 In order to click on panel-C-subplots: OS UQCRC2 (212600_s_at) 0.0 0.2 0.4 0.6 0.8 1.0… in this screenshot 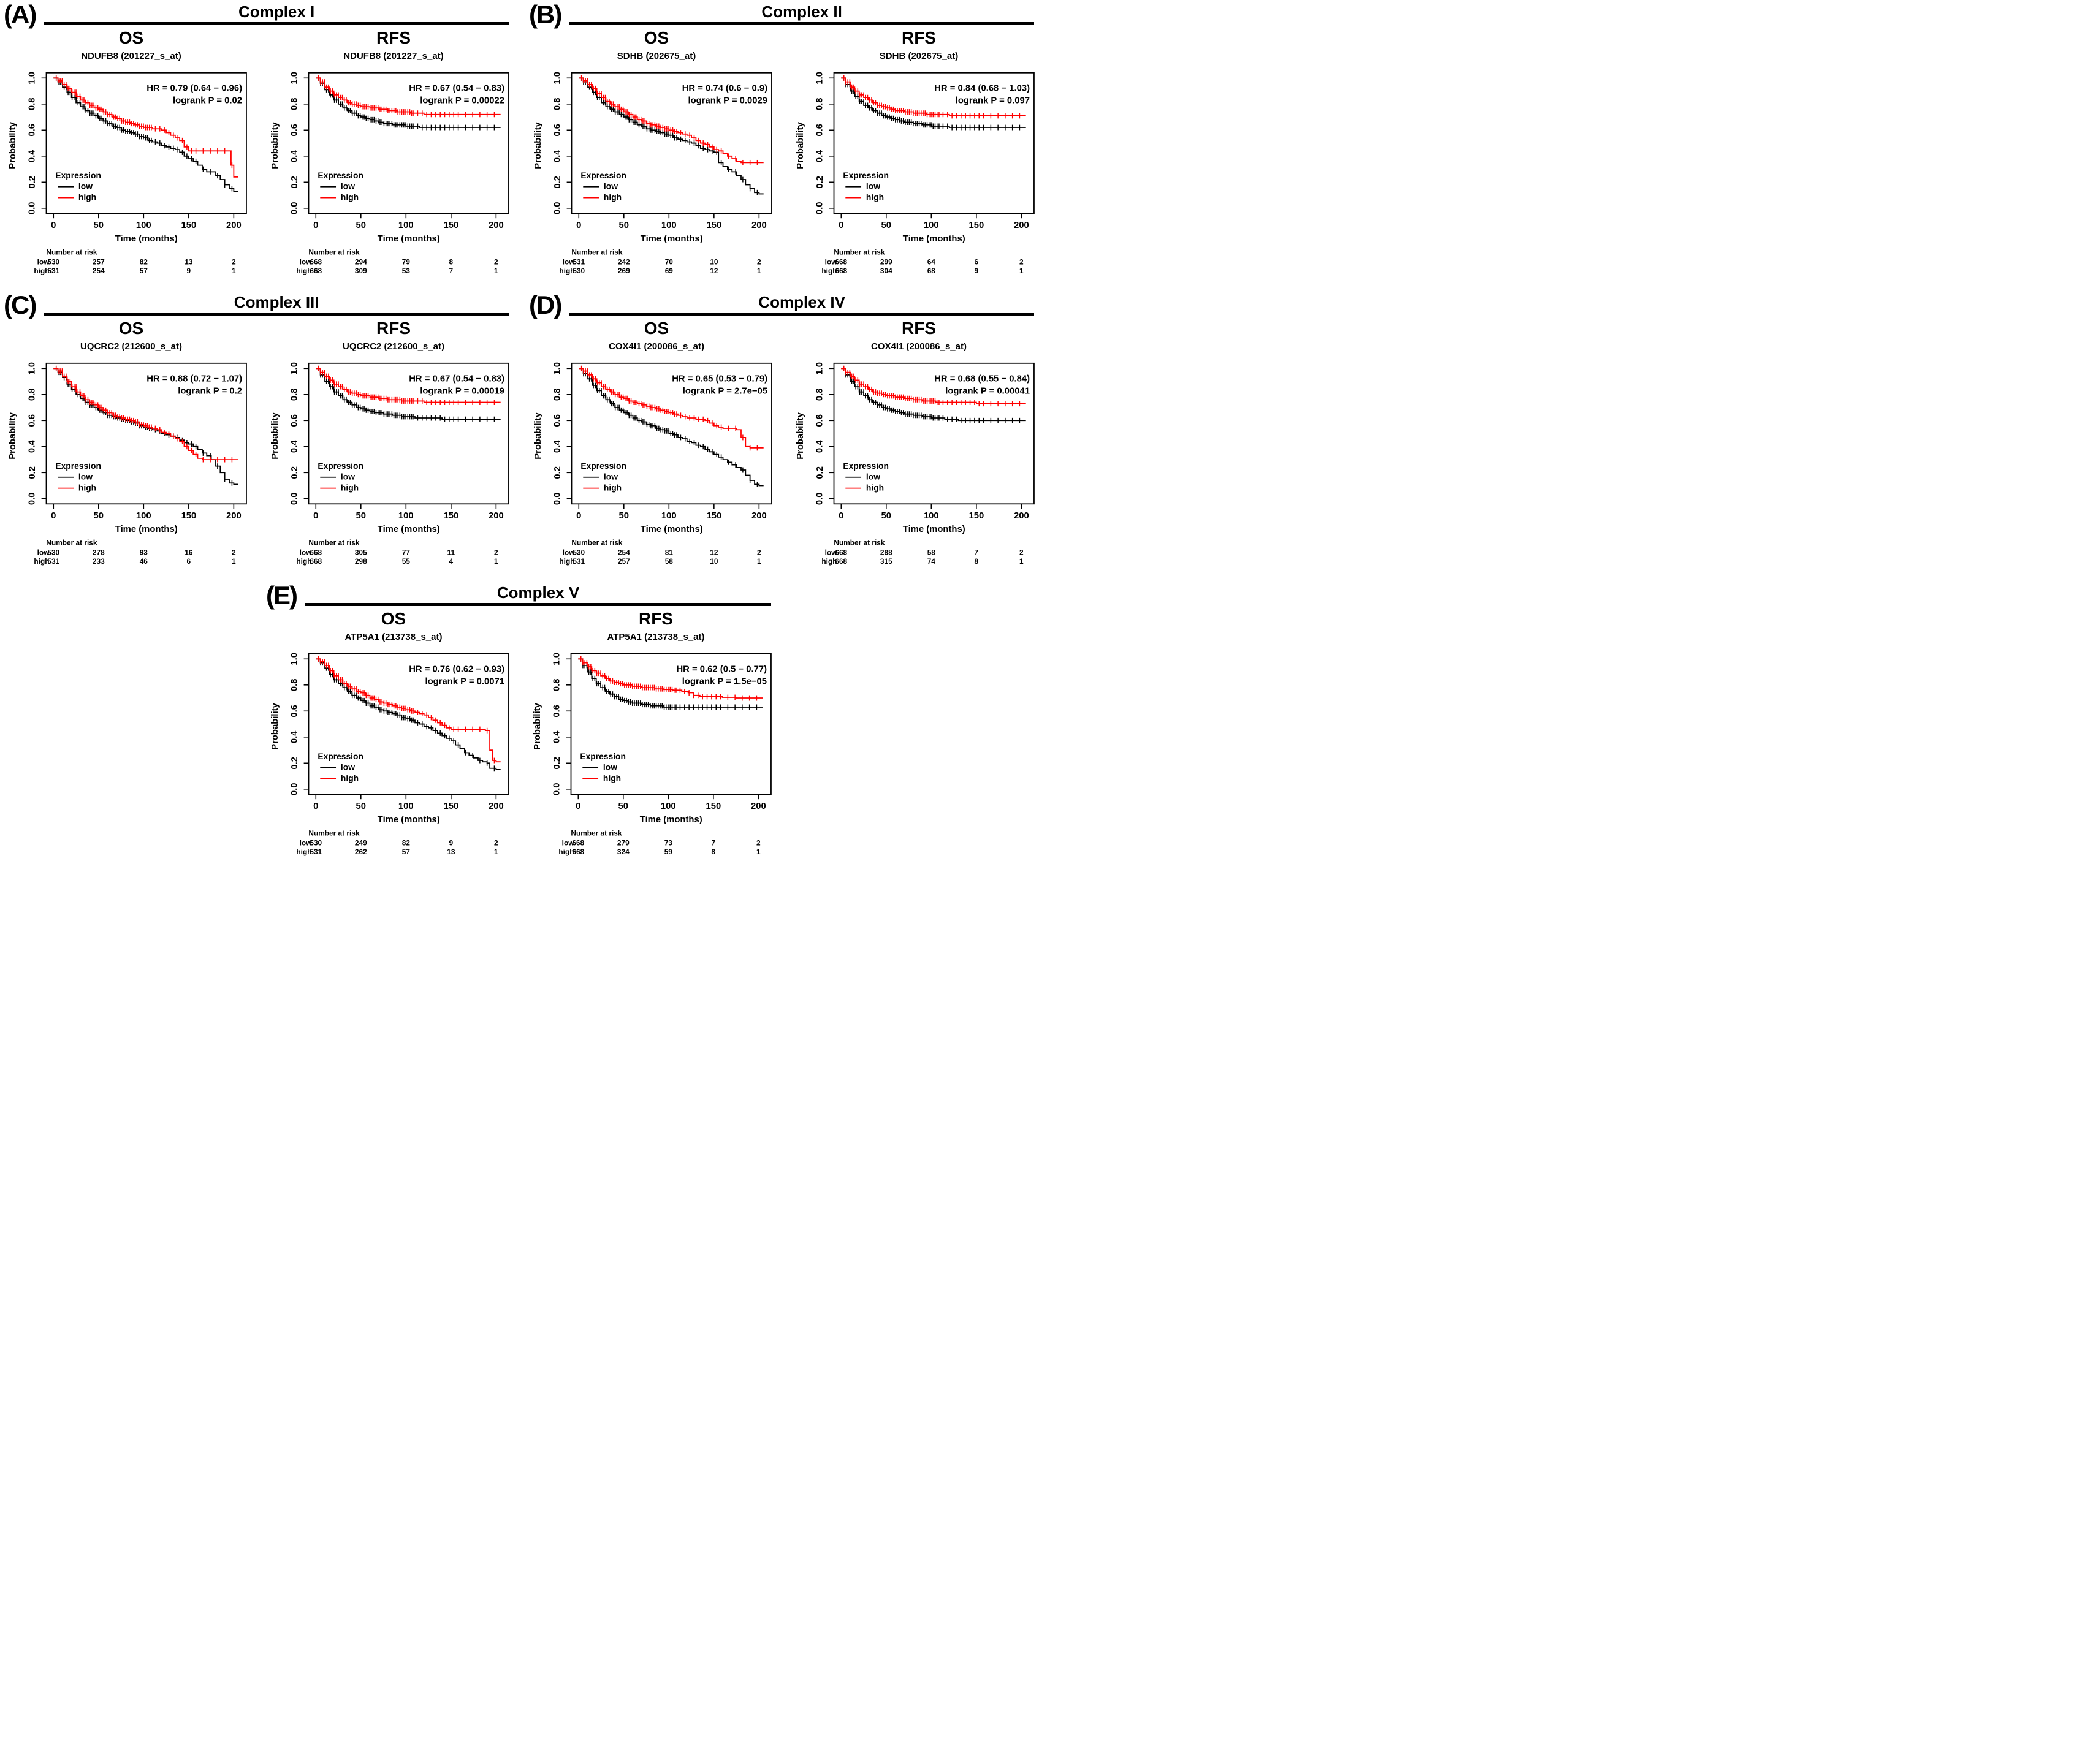, I will do `click(262, 447)`.